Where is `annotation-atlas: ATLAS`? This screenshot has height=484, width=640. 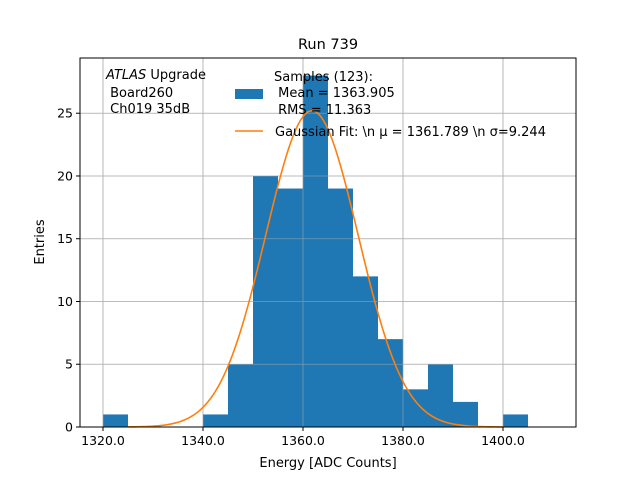 annotation-atlas: ATLAS is located at coordinates (125, 75).